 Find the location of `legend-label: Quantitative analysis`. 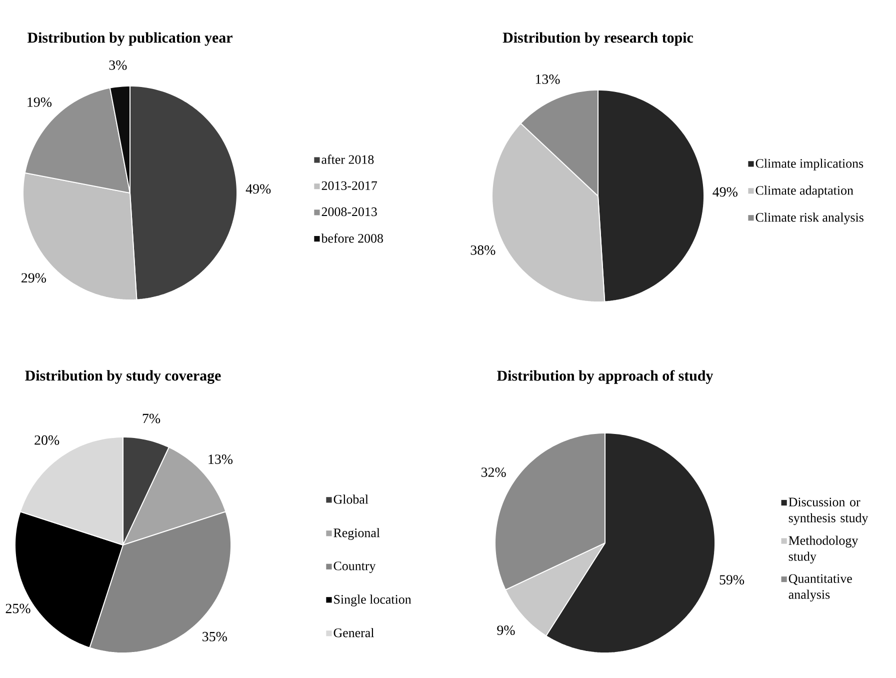

legend-label: Quantitative analysis is located at coordinates (820, 588).